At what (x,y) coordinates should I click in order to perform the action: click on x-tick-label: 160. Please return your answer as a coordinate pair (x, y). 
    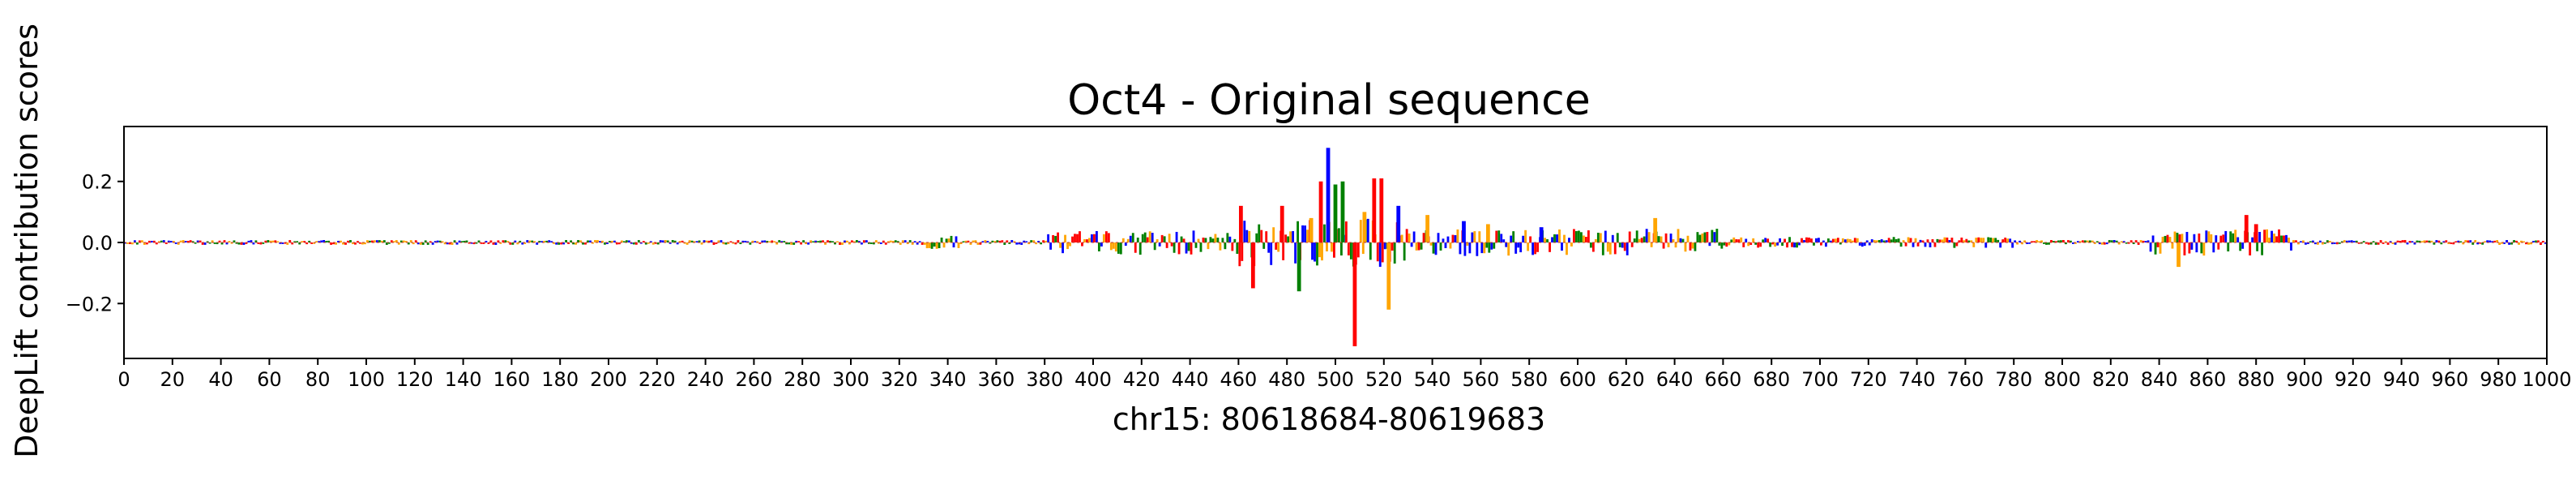
    Looking at the image, I should click on (511, 379).